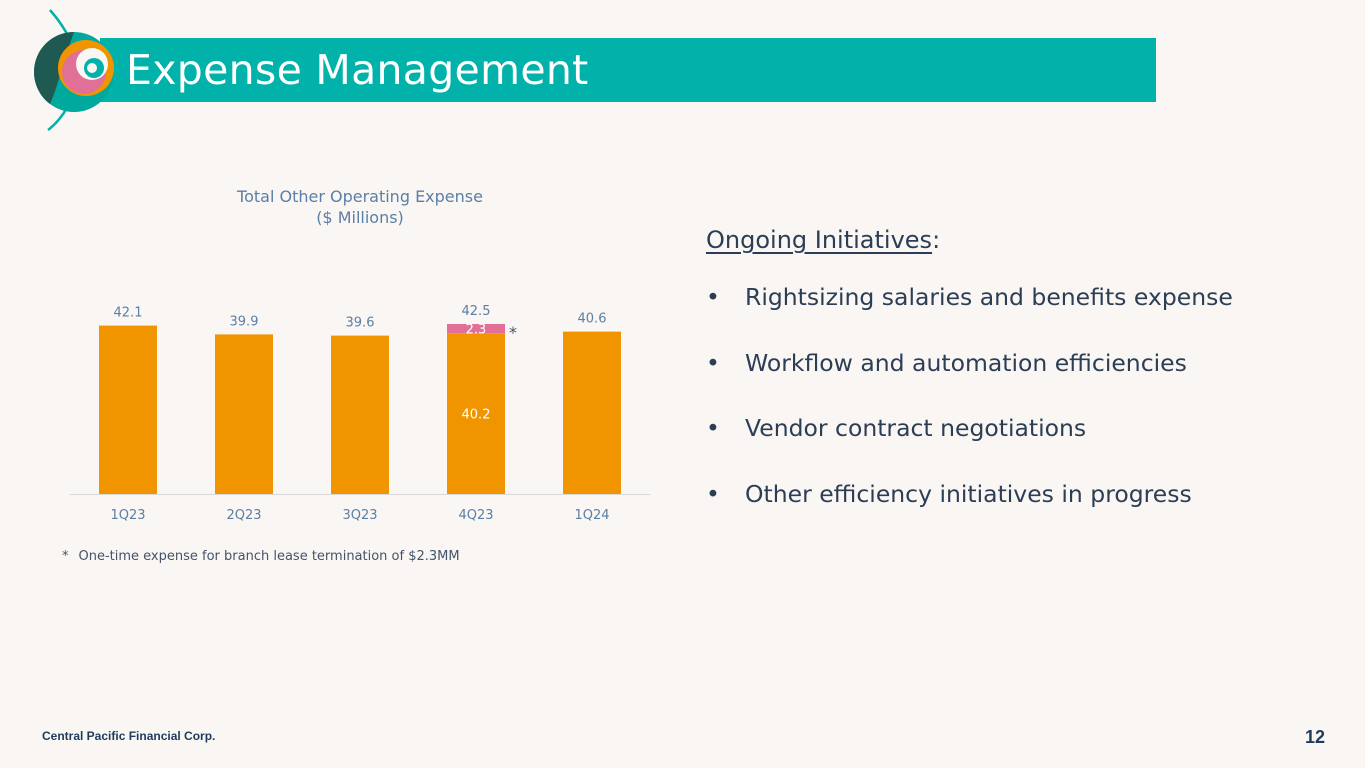 The width and height of the screenshot is (1365, 768). What do you see at coordinates (476, 311) in the screenshot?
I see `data-label: 42.5` at bounding box center [476, 311].